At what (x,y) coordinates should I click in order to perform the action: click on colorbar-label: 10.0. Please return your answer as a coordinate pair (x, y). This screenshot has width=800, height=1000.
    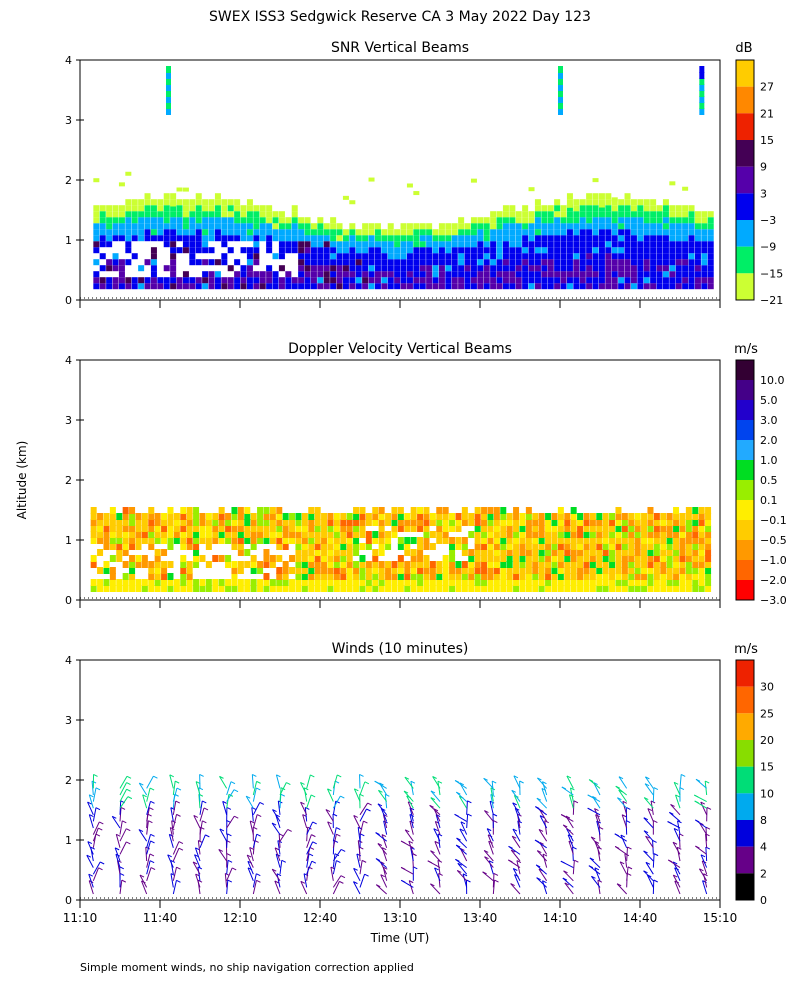
    Looking at the image, I should click on (772, 380).